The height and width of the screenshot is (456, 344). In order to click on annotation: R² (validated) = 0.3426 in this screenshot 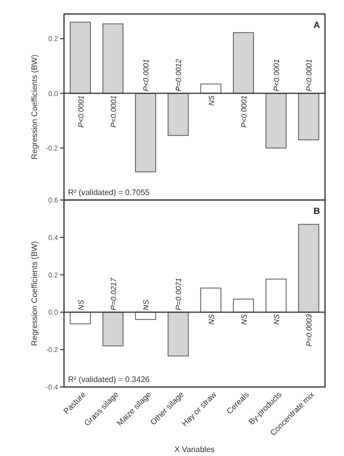, I will do `click(109, 379)`.